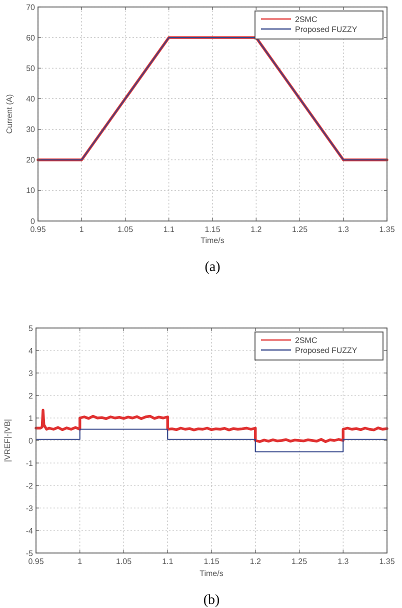 The height and width of the screenshot is (608, 402). Describe the element at coordinates (31, 328) in the screenshot. I see `y-tick-label: 5` at that location.